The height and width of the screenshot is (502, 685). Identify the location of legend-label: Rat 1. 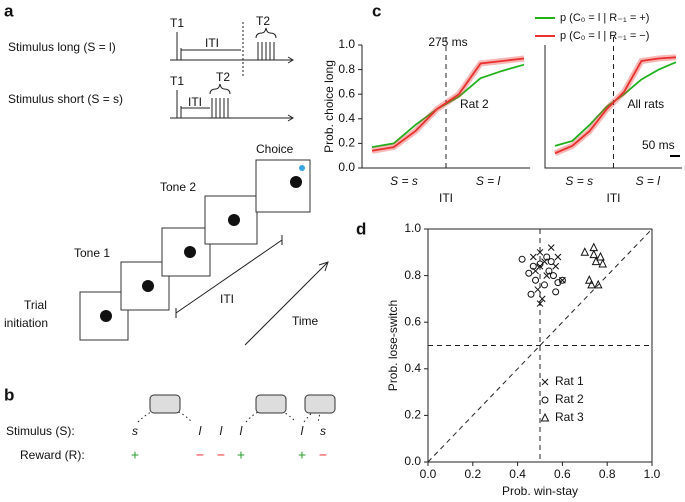
(569, 381).